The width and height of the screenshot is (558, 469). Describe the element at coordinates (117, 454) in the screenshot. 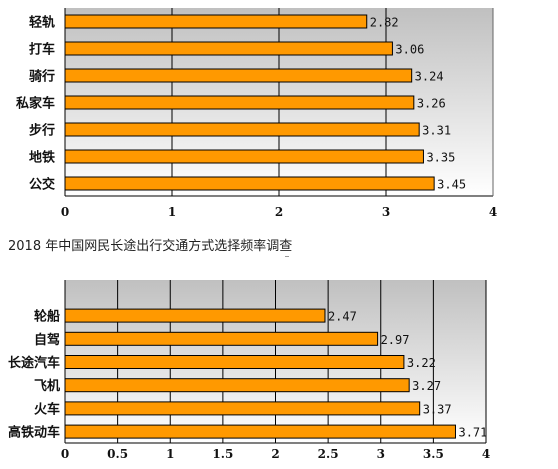

I see `chart2-tick-label: 0.5` at that location.